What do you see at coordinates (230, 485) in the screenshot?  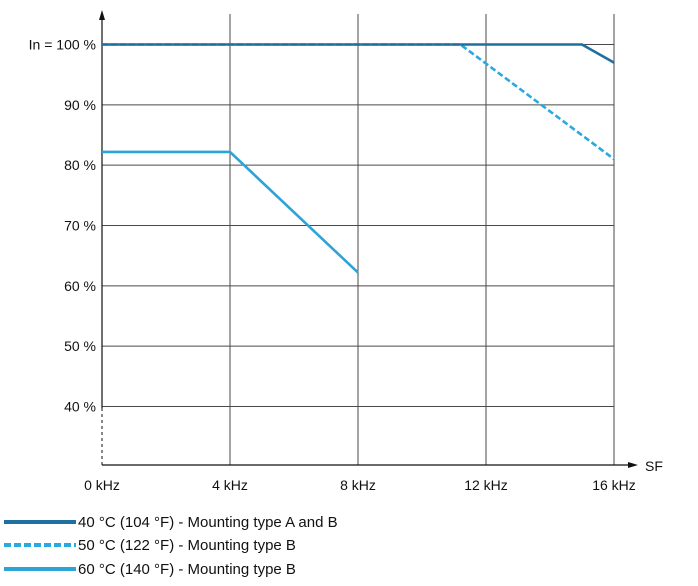 I see `x-tick-label: 4 kHz` at bounding box center [230, 485].